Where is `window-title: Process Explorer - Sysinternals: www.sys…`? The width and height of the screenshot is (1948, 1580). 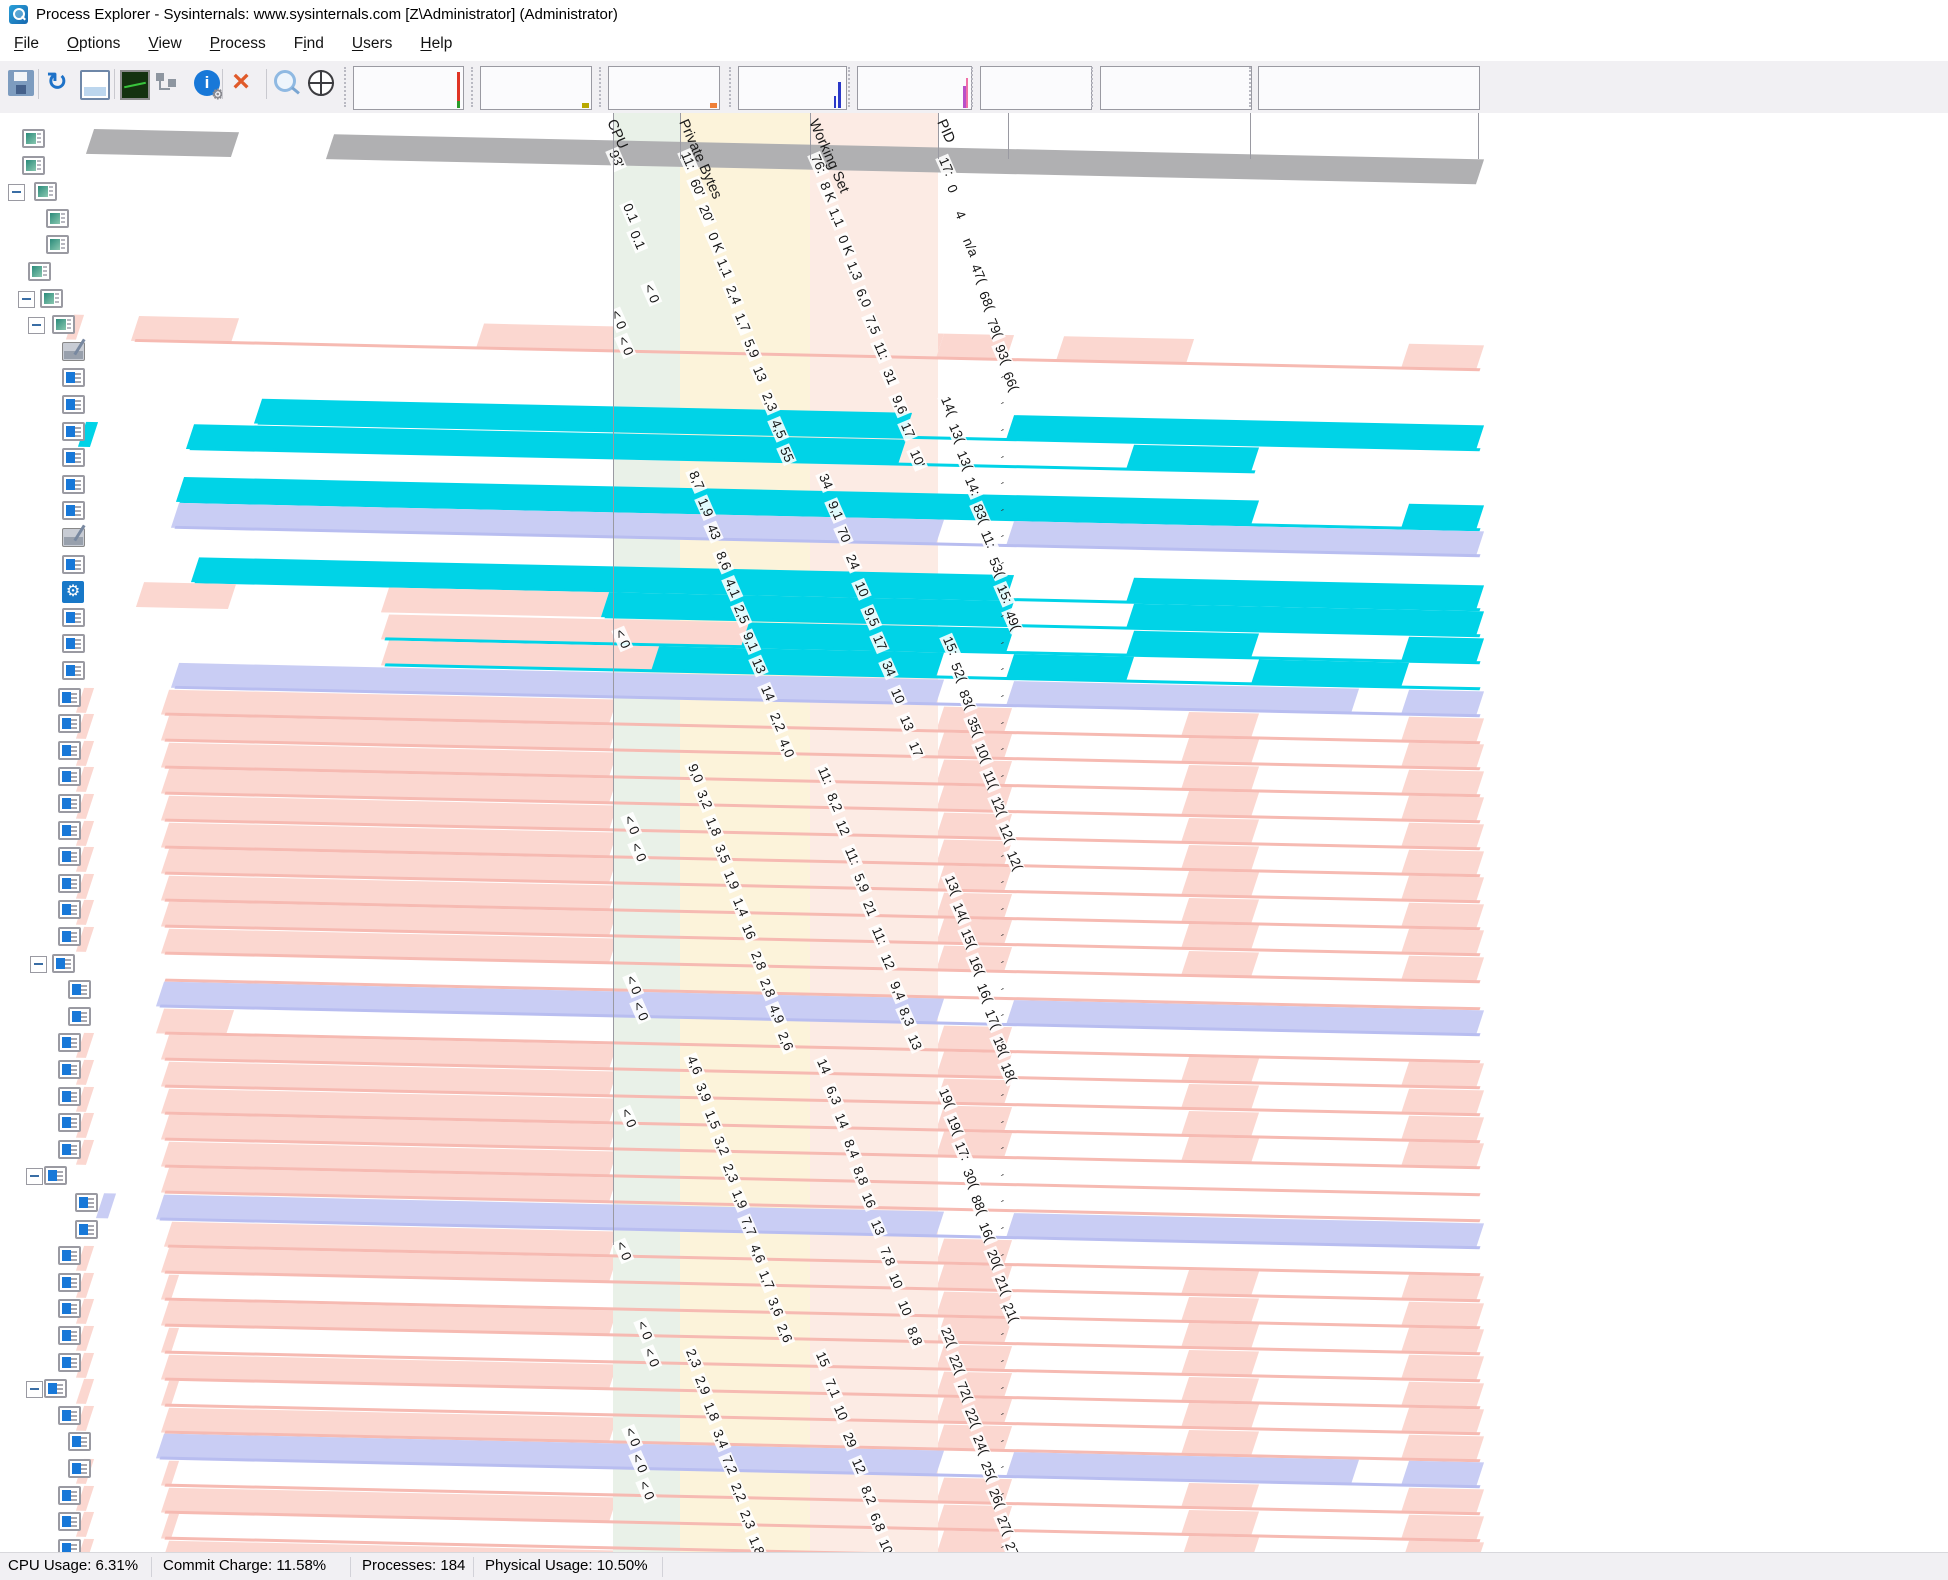 window-title: Process Explorer - Sysinternals: www.sys… is located at coordinates (327, 14).